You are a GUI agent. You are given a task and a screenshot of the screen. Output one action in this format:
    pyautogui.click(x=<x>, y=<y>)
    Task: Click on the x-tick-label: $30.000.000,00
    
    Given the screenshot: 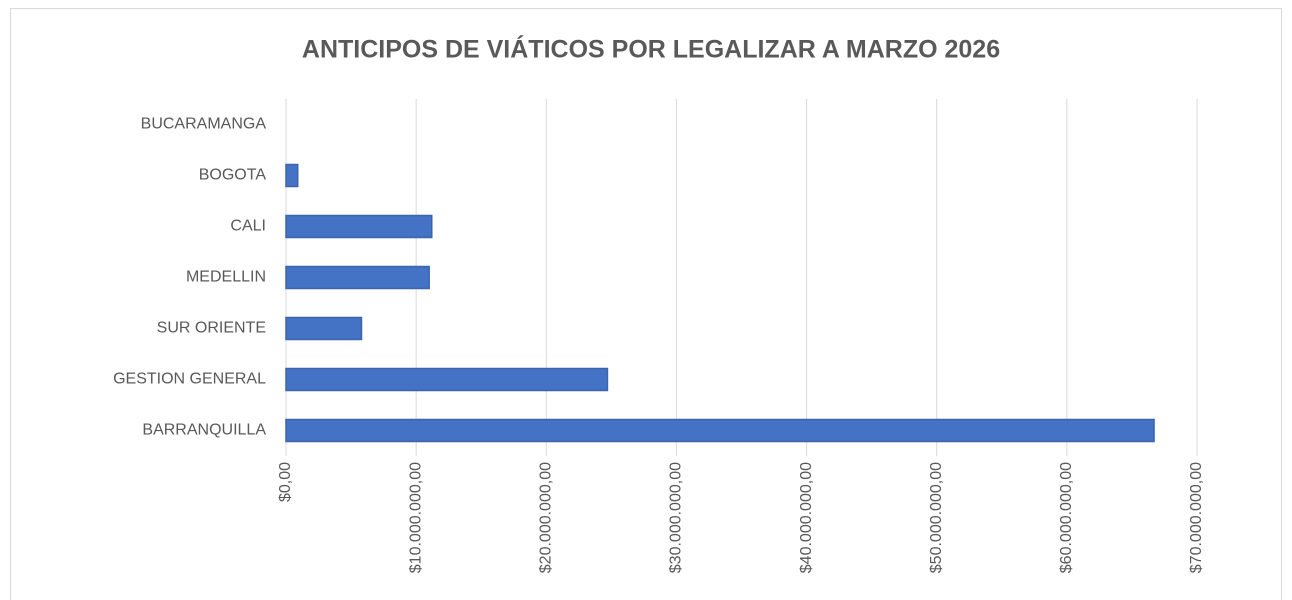 What is the action you would take?
    pyautogui.click(x=676, y=517)
    